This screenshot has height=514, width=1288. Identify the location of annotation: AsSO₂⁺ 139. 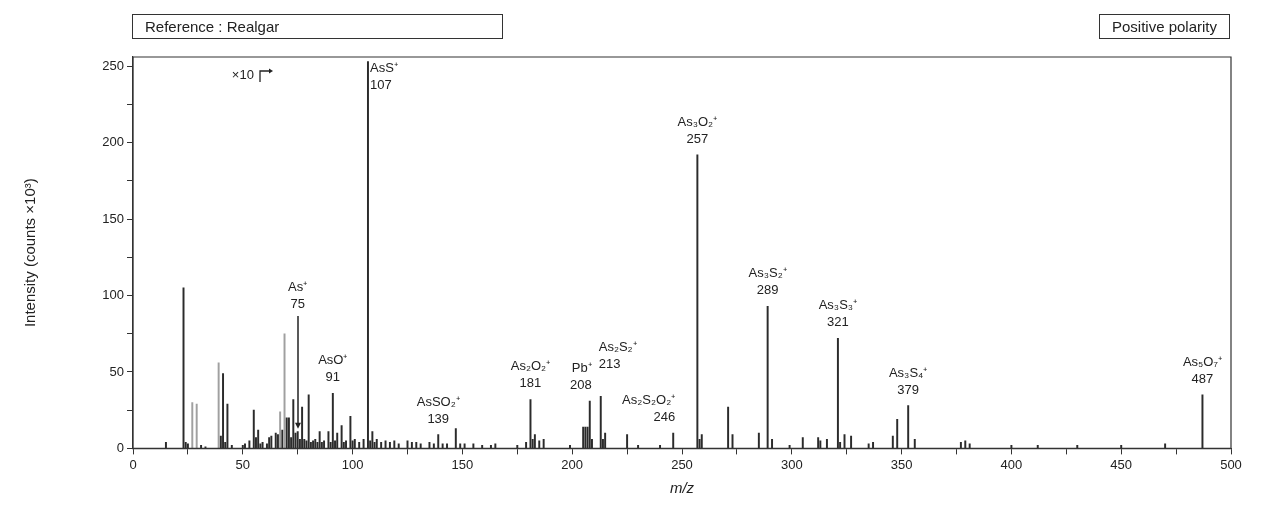
(438, 409).